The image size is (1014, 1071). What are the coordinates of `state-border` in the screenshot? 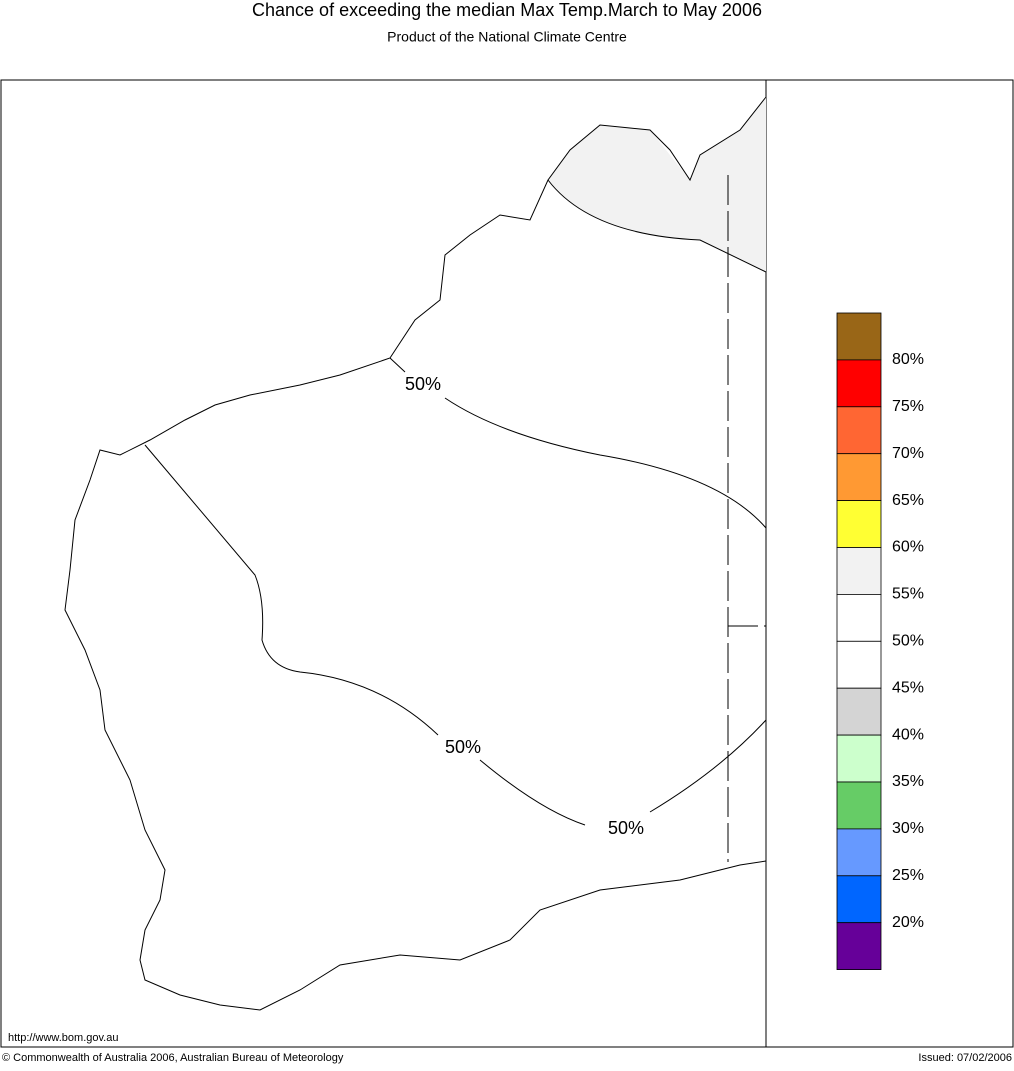 It's located at (746, 518).